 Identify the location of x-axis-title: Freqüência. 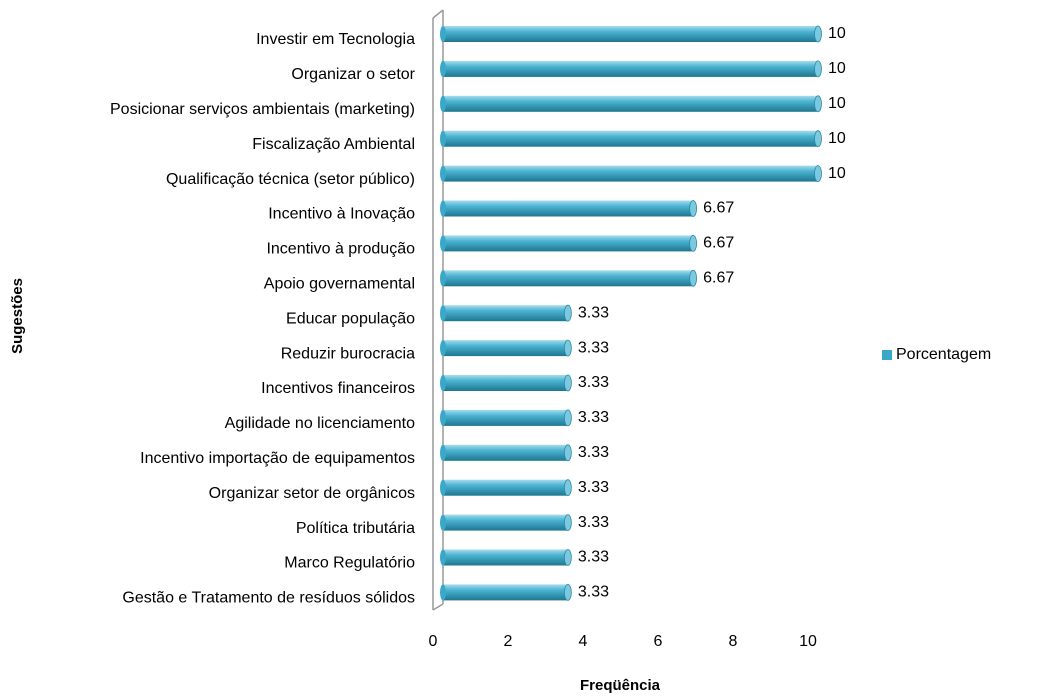
(620, 685).